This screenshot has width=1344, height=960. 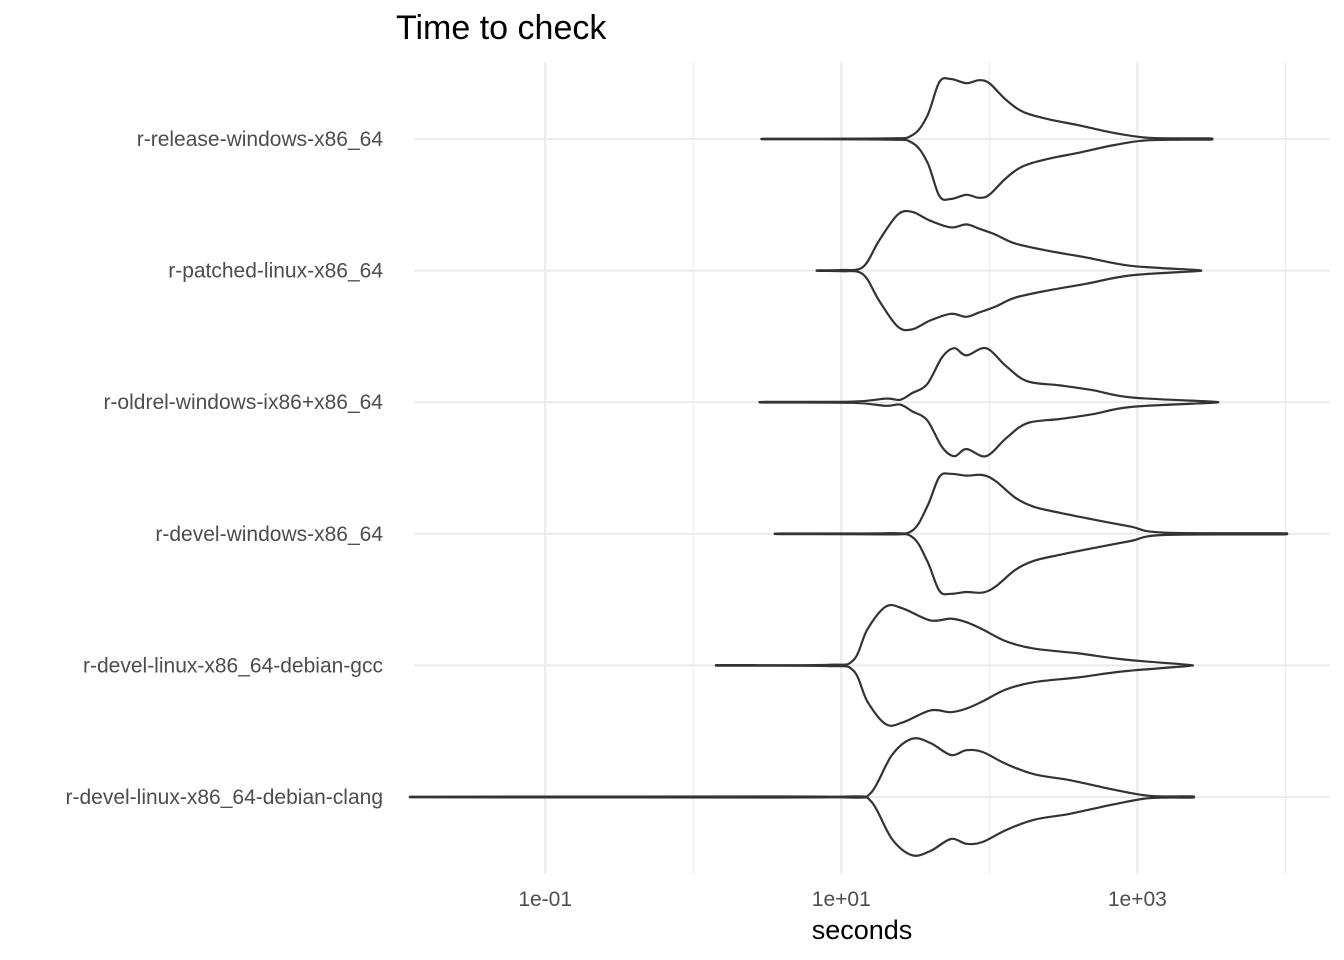 What do you see at coordinates (989, 402) in the screenshot?
I see `violin-r-oldrel-windows-ix86+x86_64` at bounding box center [989, 402].